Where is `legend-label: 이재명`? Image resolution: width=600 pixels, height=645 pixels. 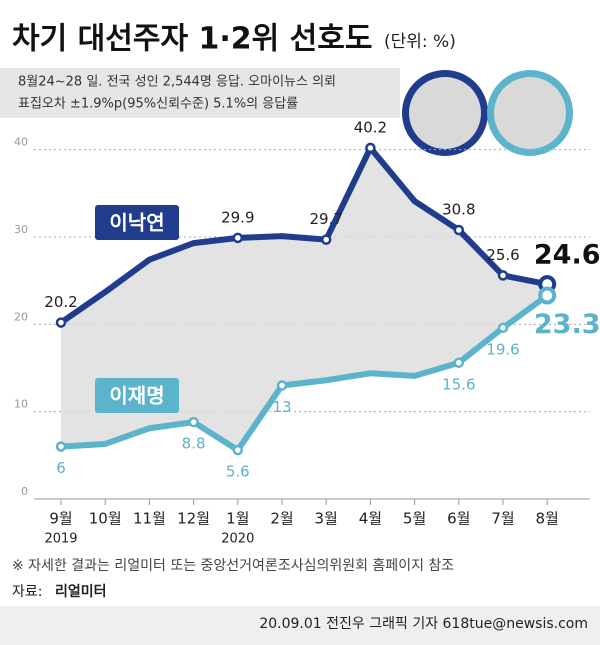
legend-label: 이재명 is located at coordinates (136, 396).